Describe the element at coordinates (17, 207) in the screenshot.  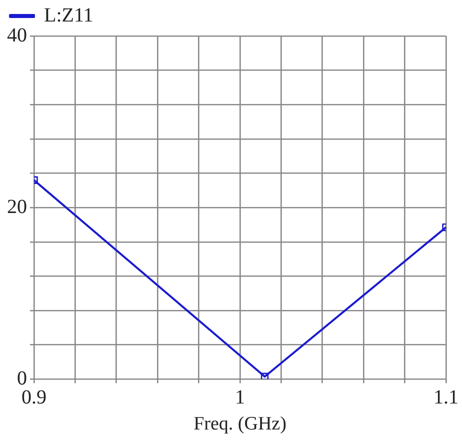
I see `y-tick-label: 20` at that location.